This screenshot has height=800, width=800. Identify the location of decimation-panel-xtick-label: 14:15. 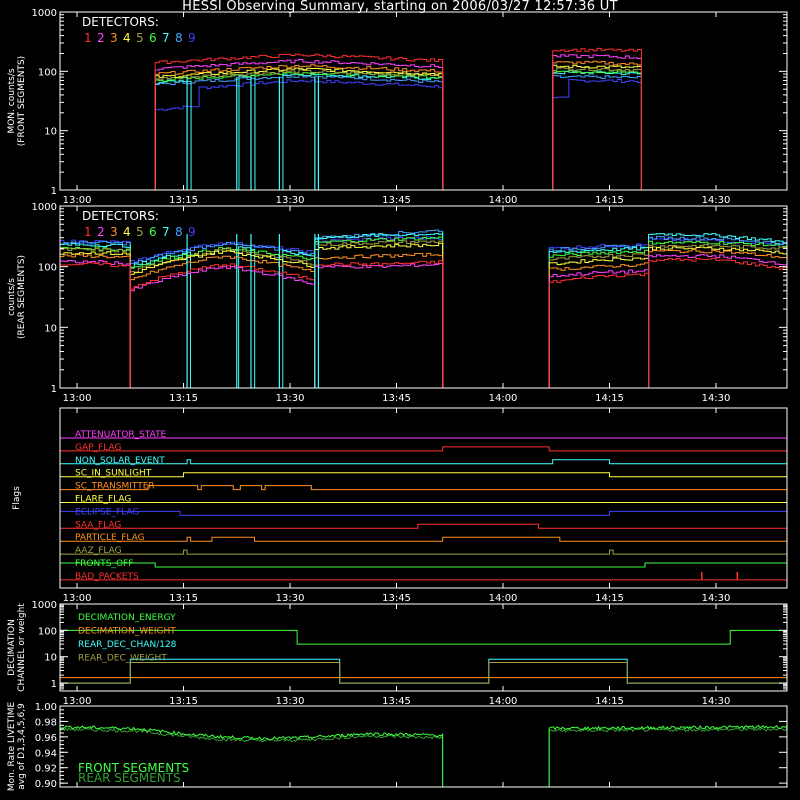
(609, 701).